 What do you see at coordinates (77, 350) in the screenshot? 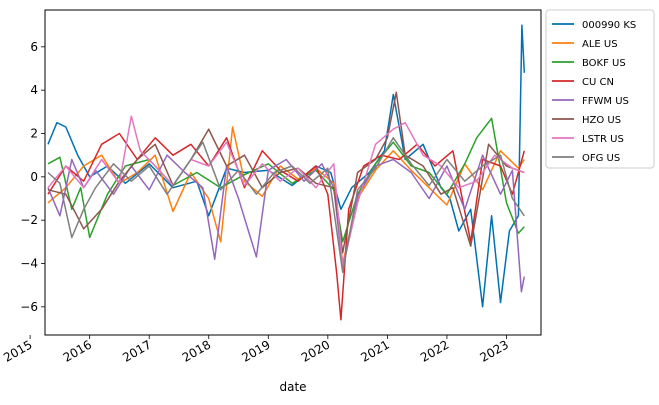
I see `x-tick-label-1: 2016` at bounding box center [77, 350].